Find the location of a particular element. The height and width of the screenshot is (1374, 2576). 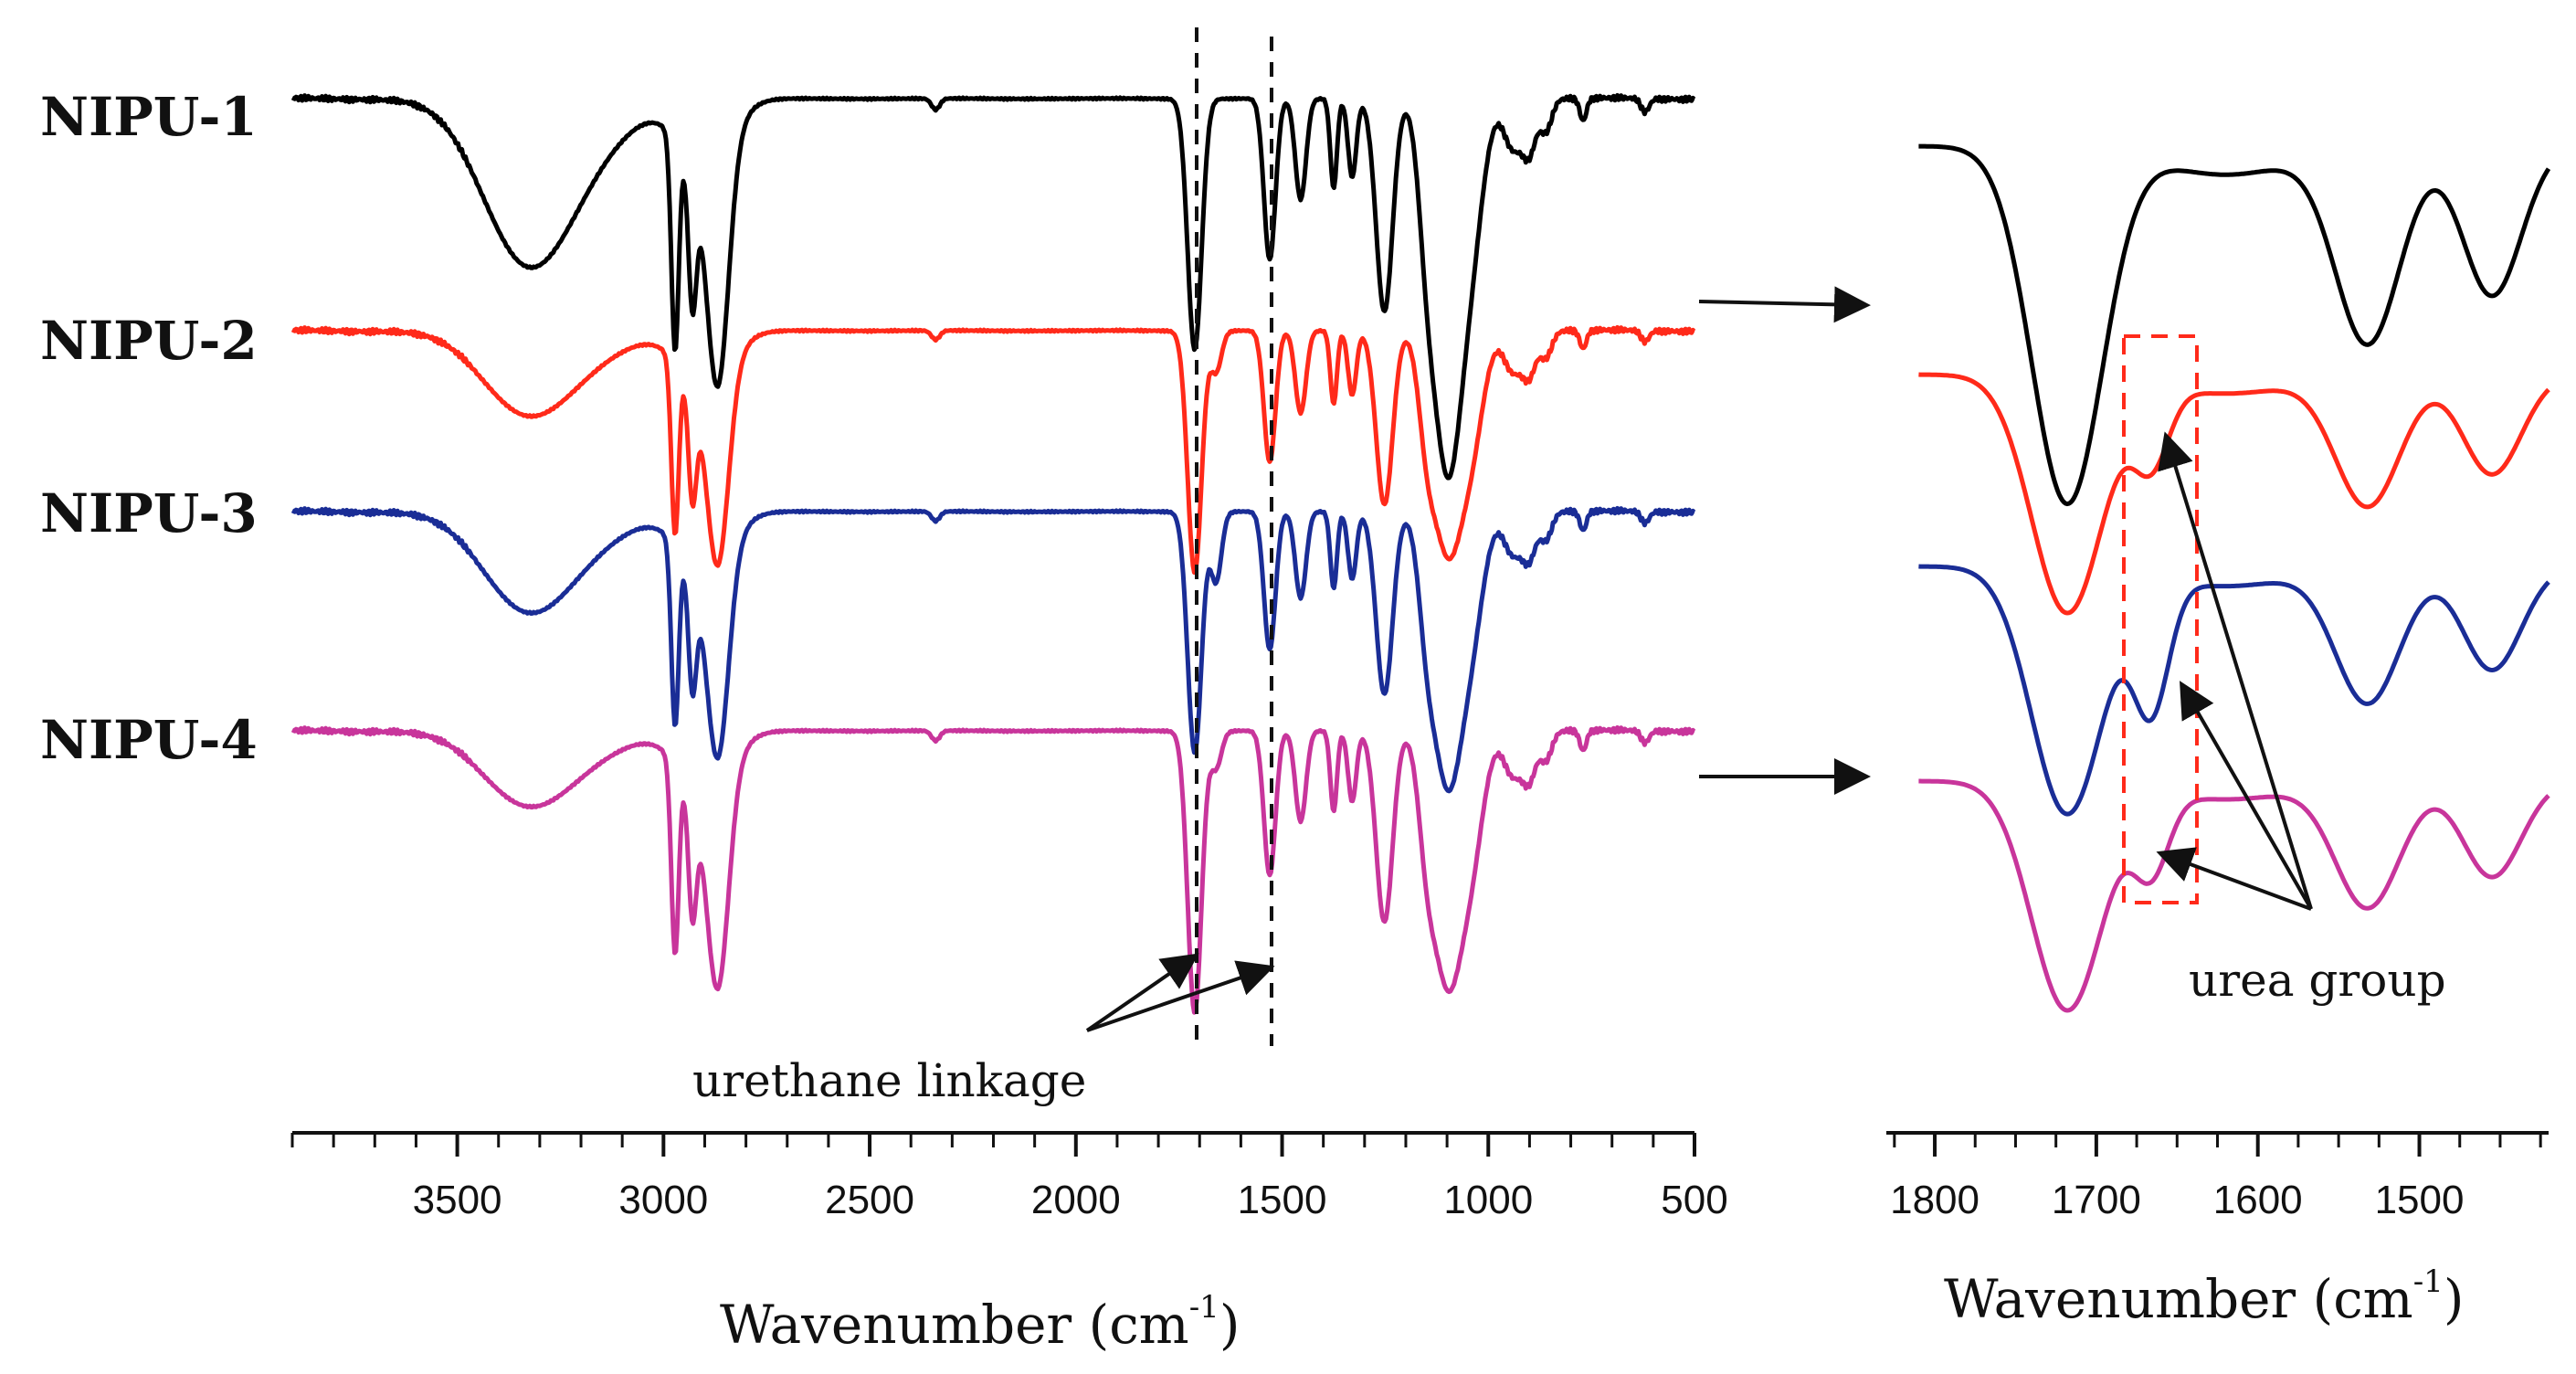

right-x-axis-ticks: 1800 1700 1600 1500 is located at coordinates (2216, 1177).